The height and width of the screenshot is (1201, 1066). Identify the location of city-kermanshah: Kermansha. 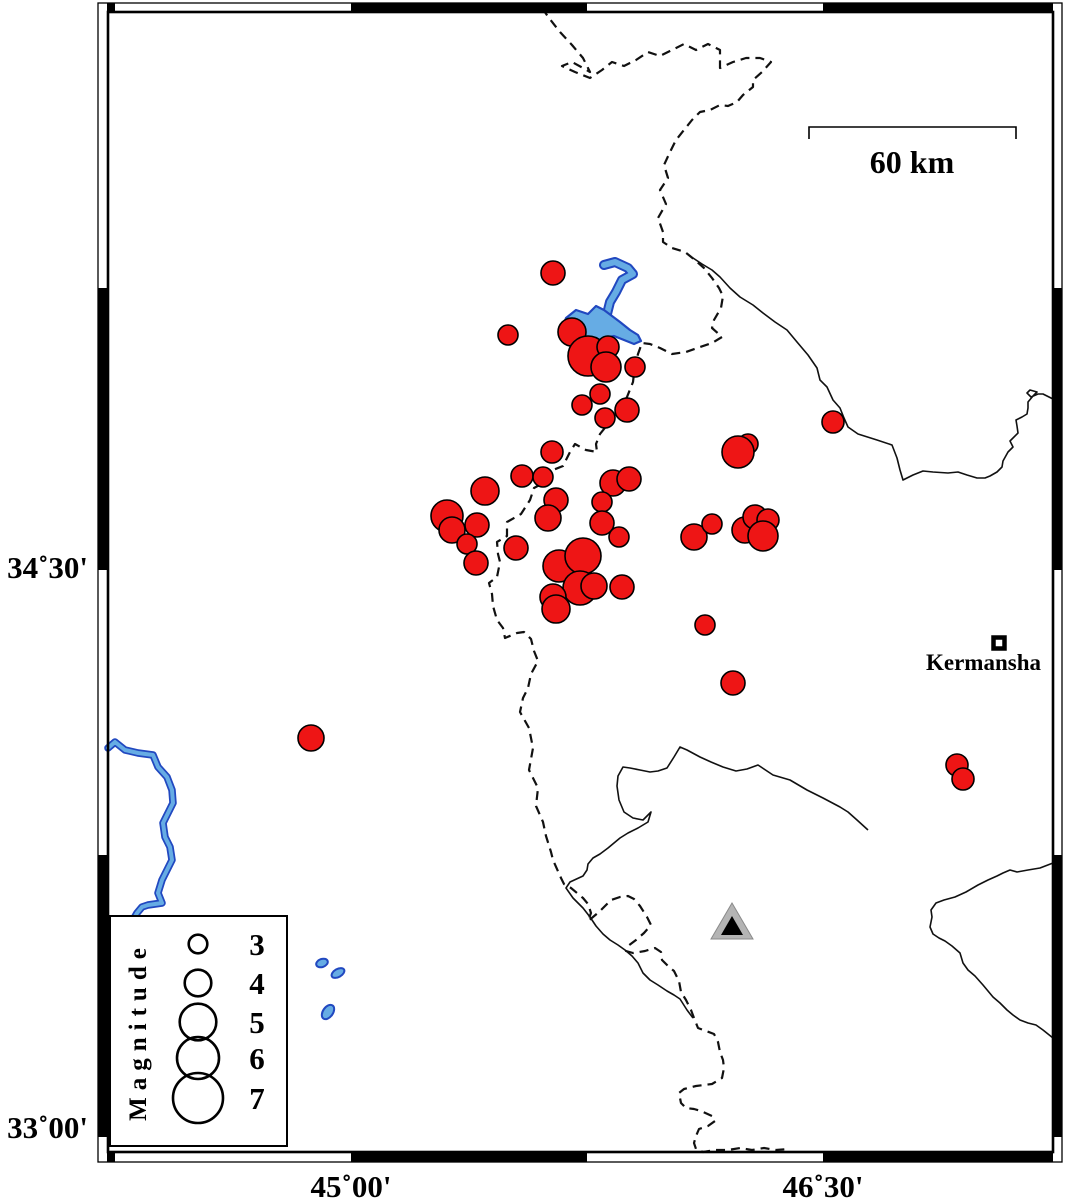
(984, 655).